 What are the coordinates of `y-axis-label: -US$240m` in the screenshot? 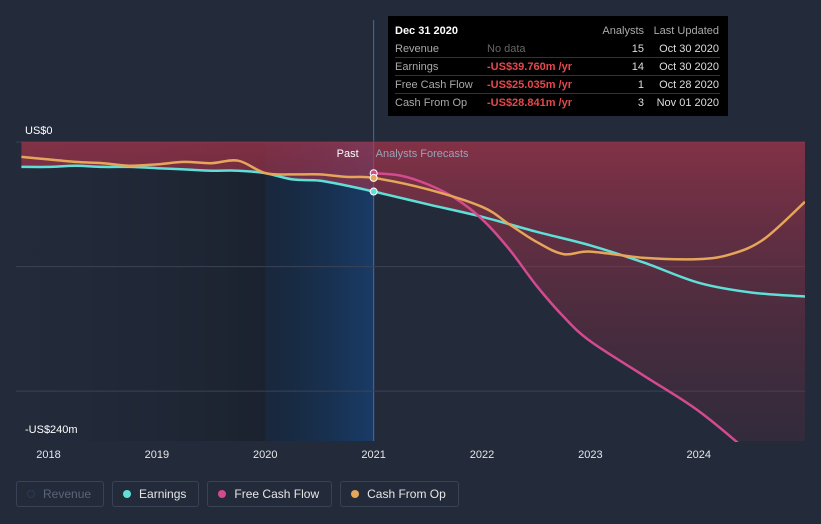 It's located at (51, 430).